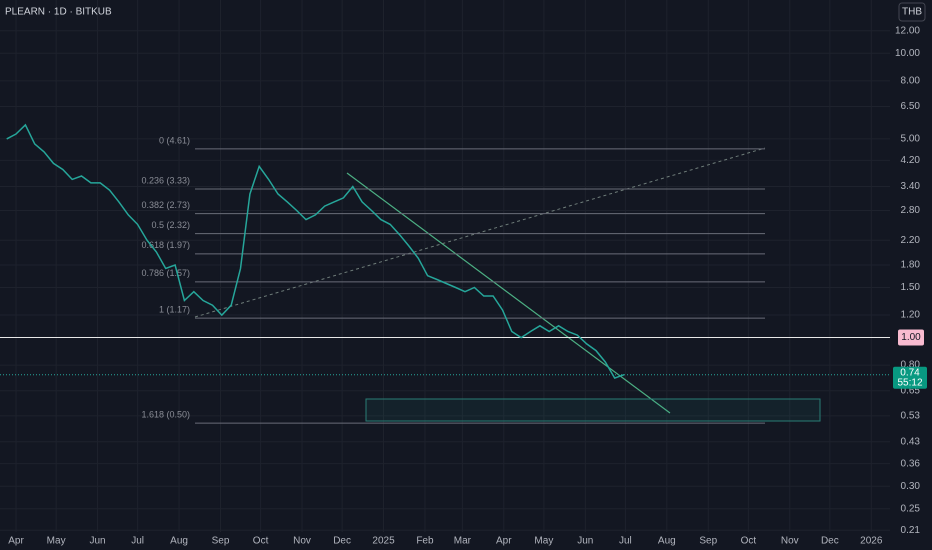 Image resolution: width=932 pixels, height=550 pixels. Describe the element at coordinates (170, 225) in the screenshot. I see `fib-label: 0.5 (2.32)` at that location.